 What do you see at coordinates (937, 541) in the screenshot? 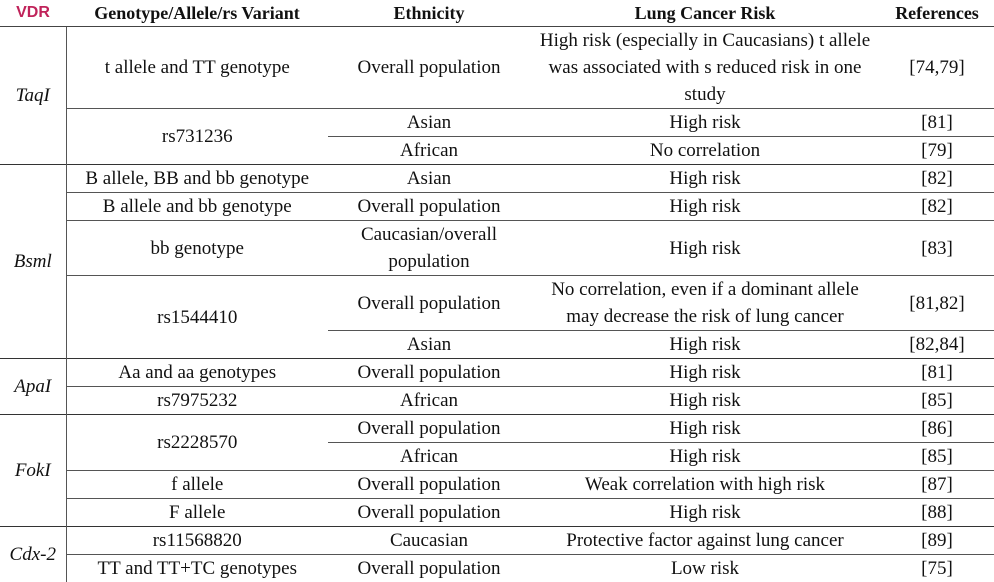
I see `references-cell: [89]` at bounding box center [937, 541].